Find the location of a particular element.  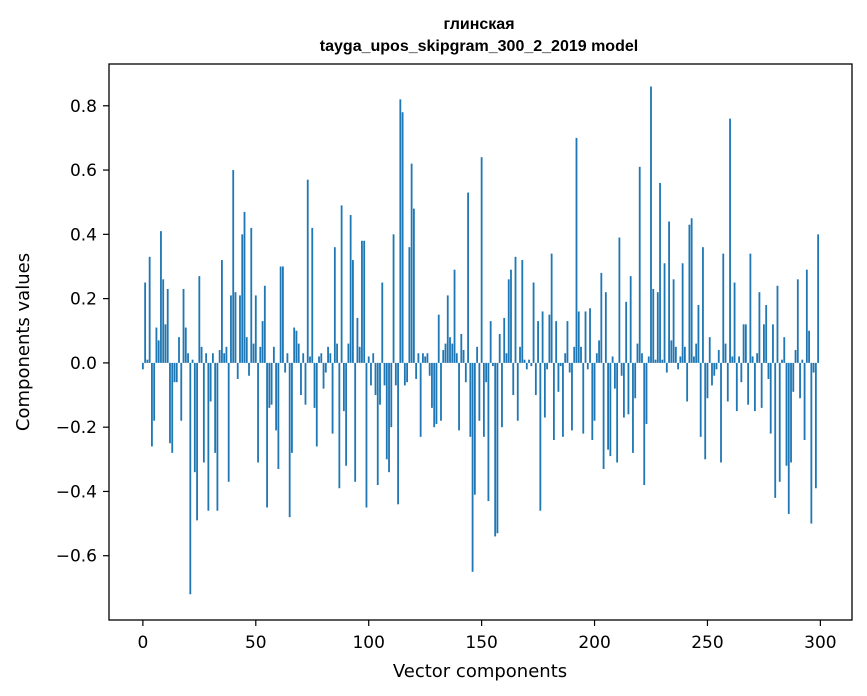

chart-subtitle: tayga_upos_skipgram_300_2_2019 model is located at coordinates (479, 46).